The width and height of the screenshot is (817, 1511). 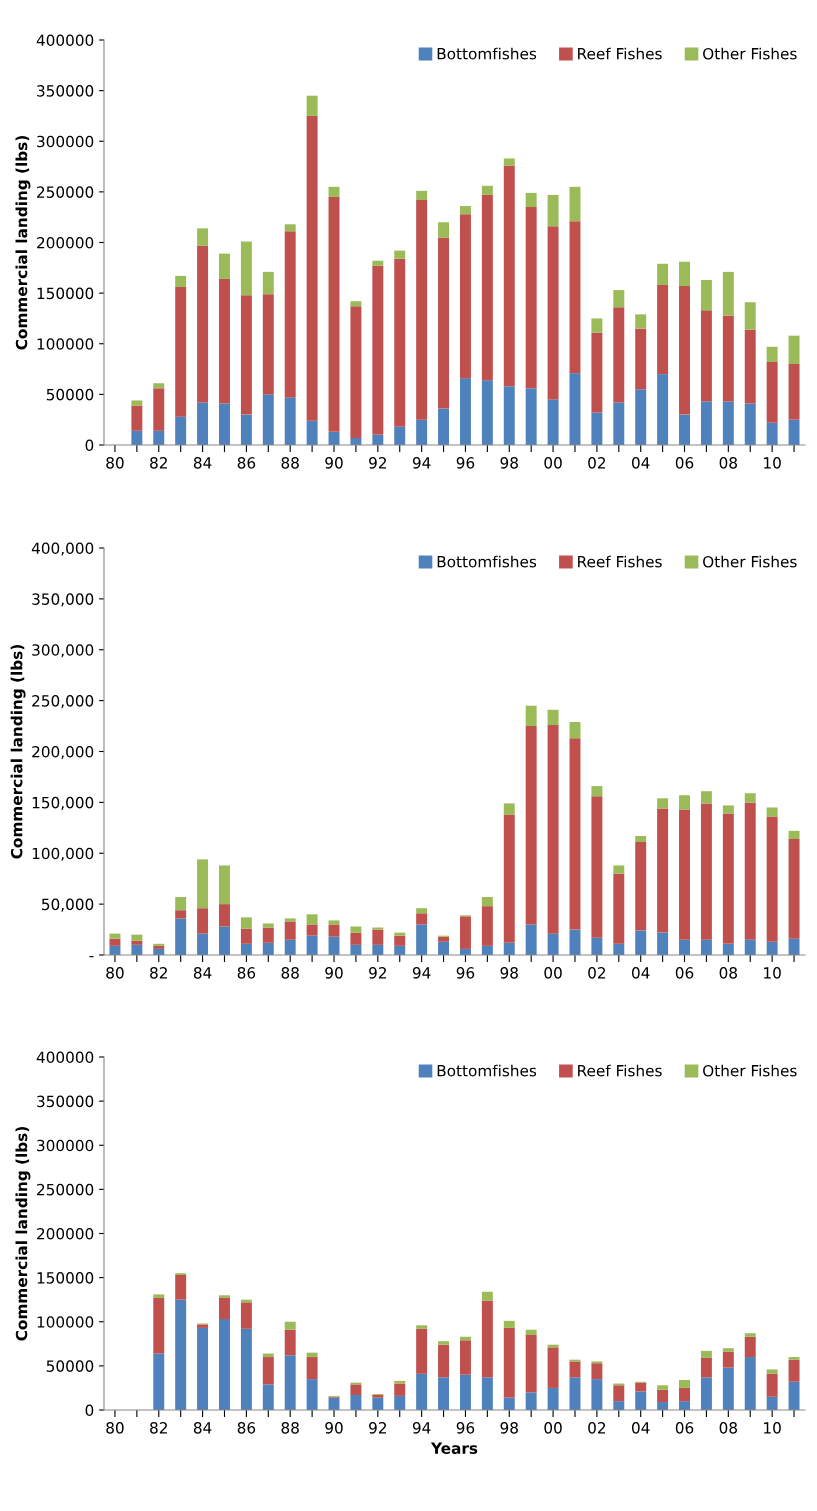 I want to click on legend-label: Other Fishes, so click(x=750, y=561).